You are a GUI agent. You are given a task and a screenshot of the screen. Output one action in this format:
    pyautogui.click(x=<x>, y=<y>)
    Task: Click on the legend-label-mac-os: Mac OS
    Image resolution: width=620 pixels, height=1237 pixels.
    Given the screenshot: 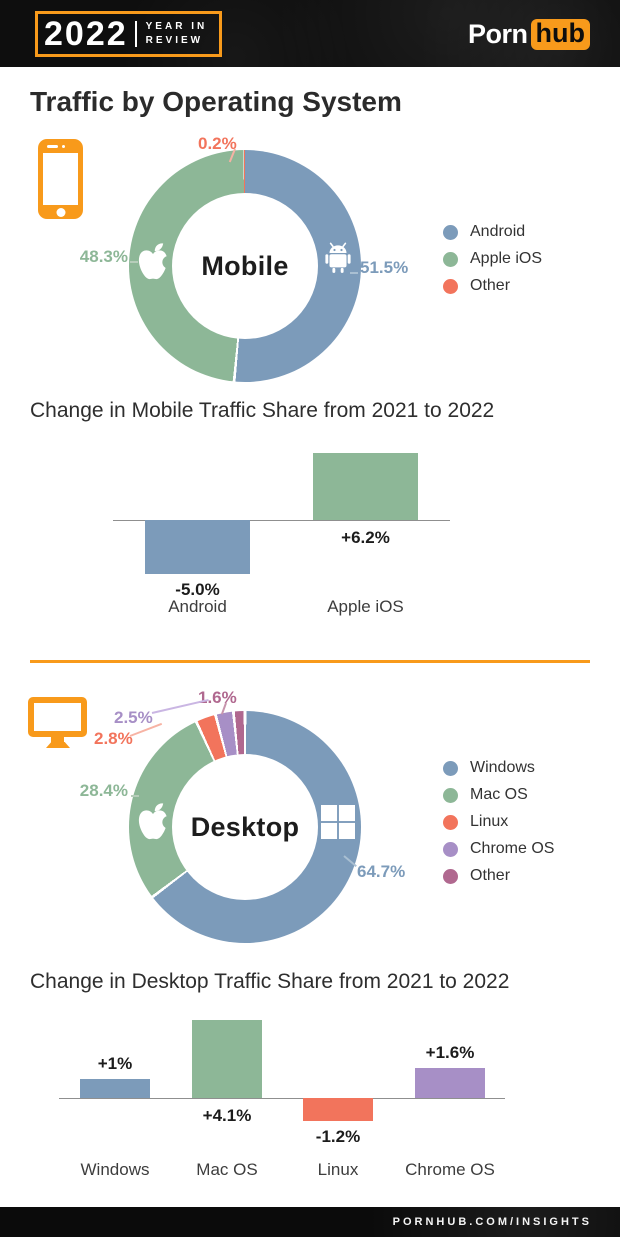 What is the action you would take?
    pyautogui.click(x=499, y=794)
    